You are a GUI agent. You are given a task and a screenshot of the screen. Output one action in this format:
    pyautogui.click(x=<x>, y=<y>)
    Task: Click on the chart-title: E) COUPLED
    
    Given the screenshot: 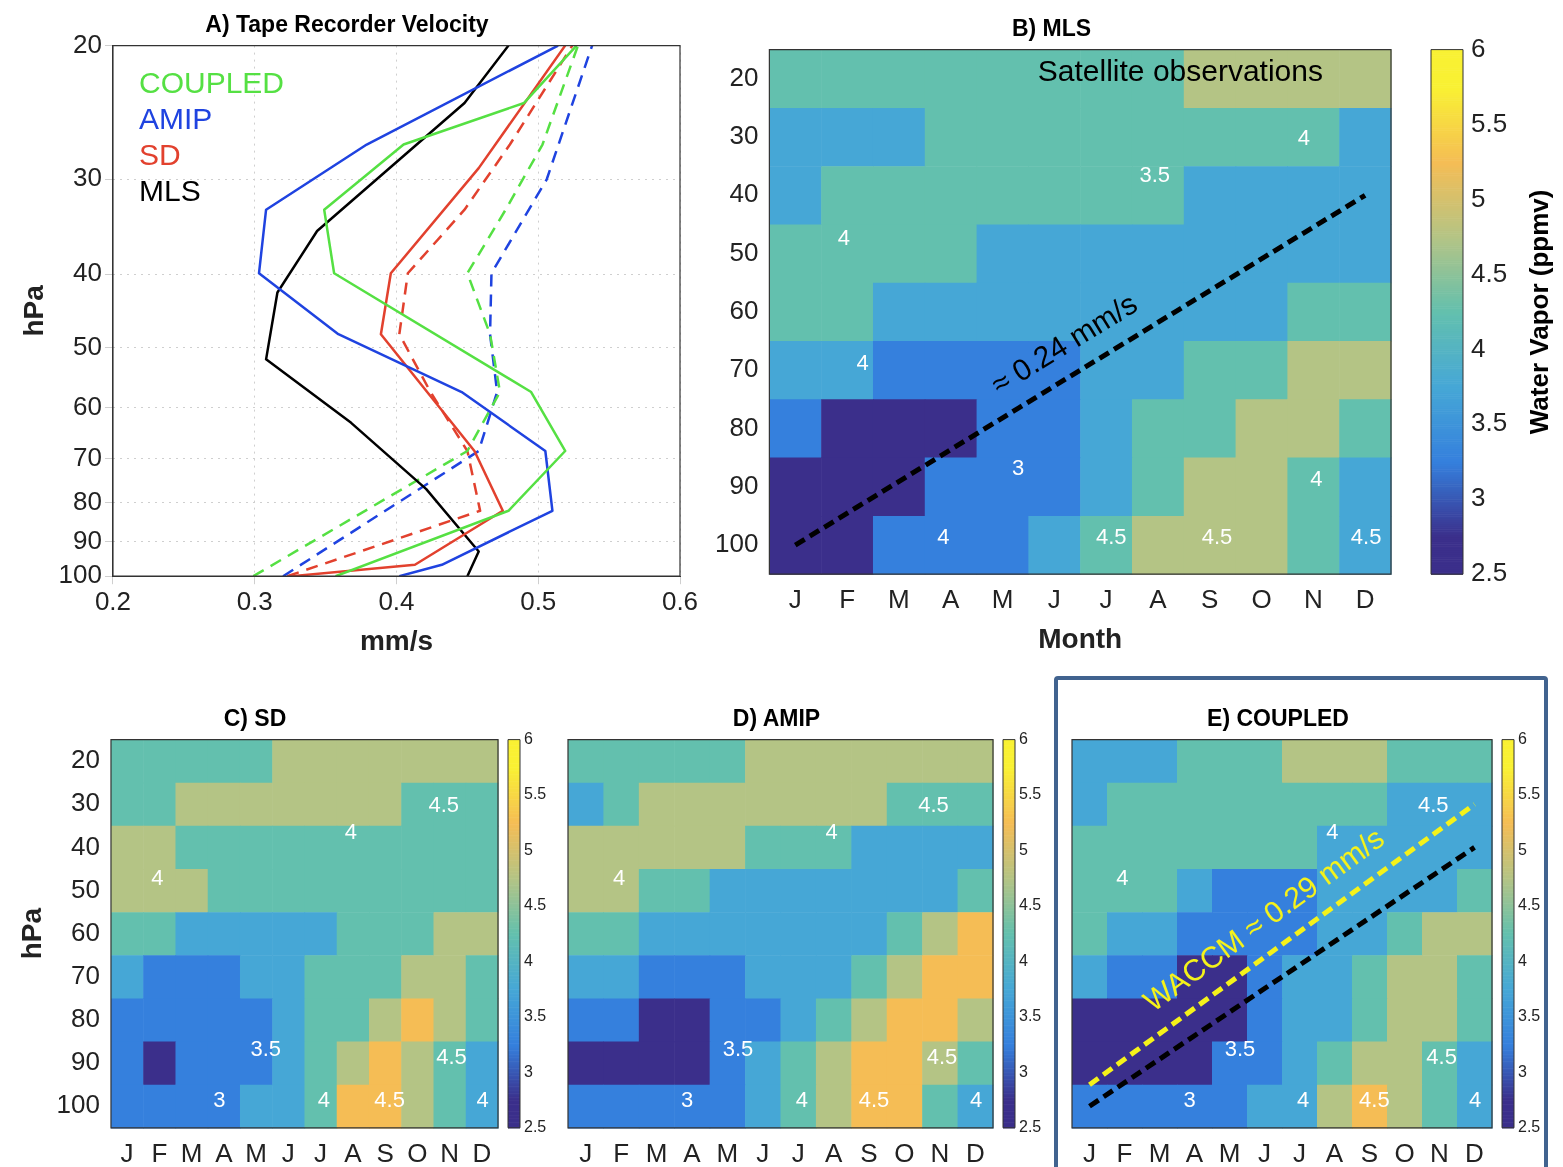 What is the action you would take?
    pyautogui.click(x=1278, y=718)
    